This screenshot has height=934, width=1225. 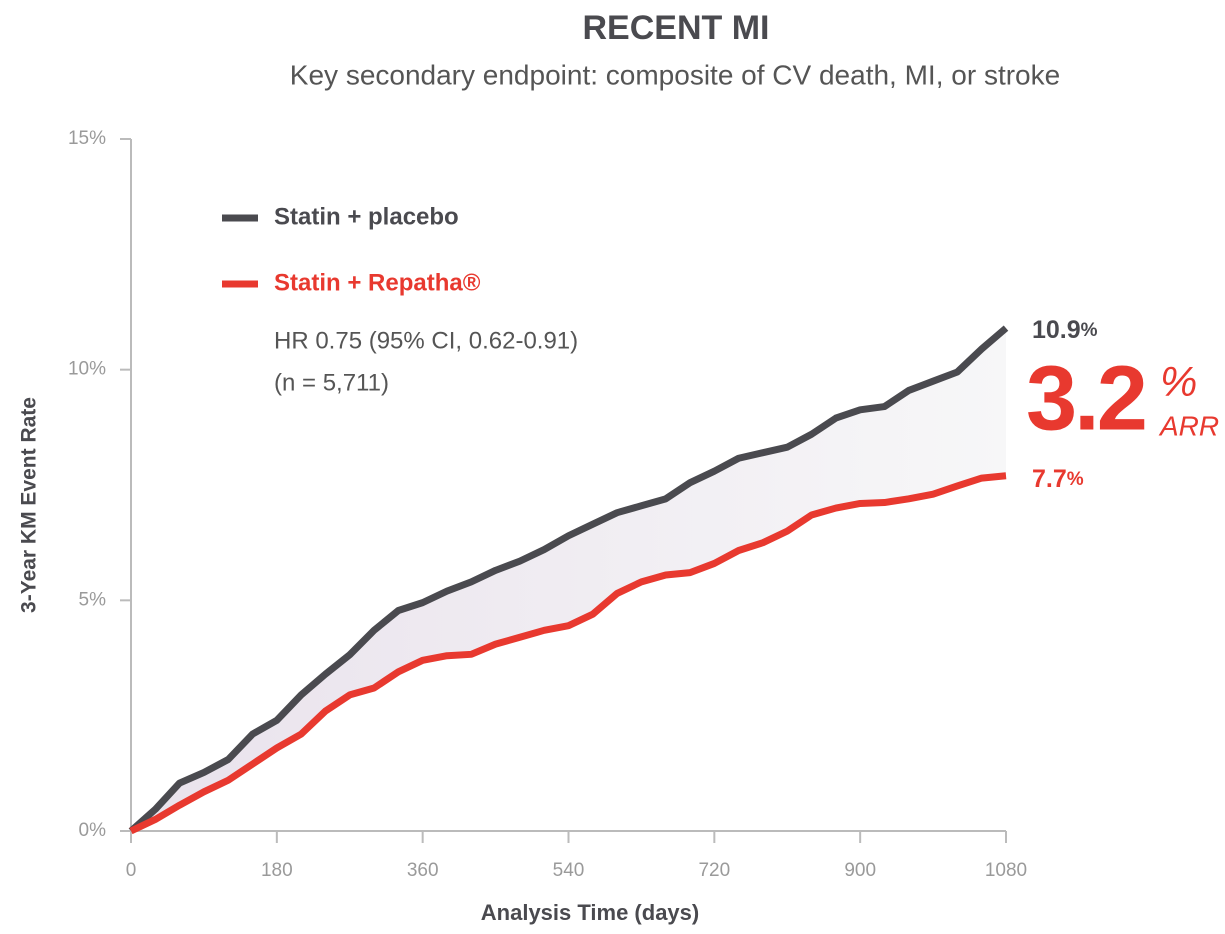 I want to click on hr-text: HR 0.75 (95% CI, 0.62-0.91), so click(x=426, y=340).